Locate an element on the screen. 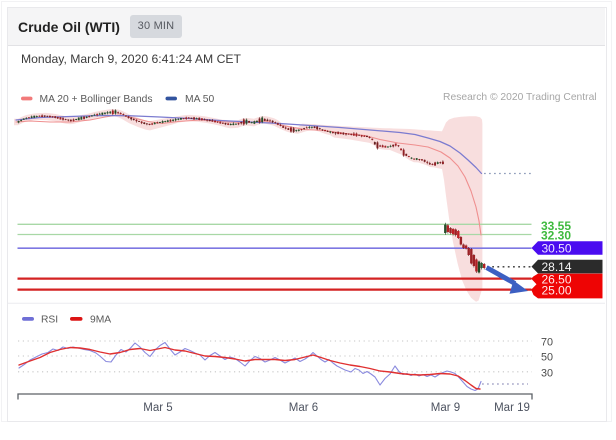 Image resolution: width=616 pixels, height=440 pixels. svg-text: 33.55 is located at coordinates (556, 226).